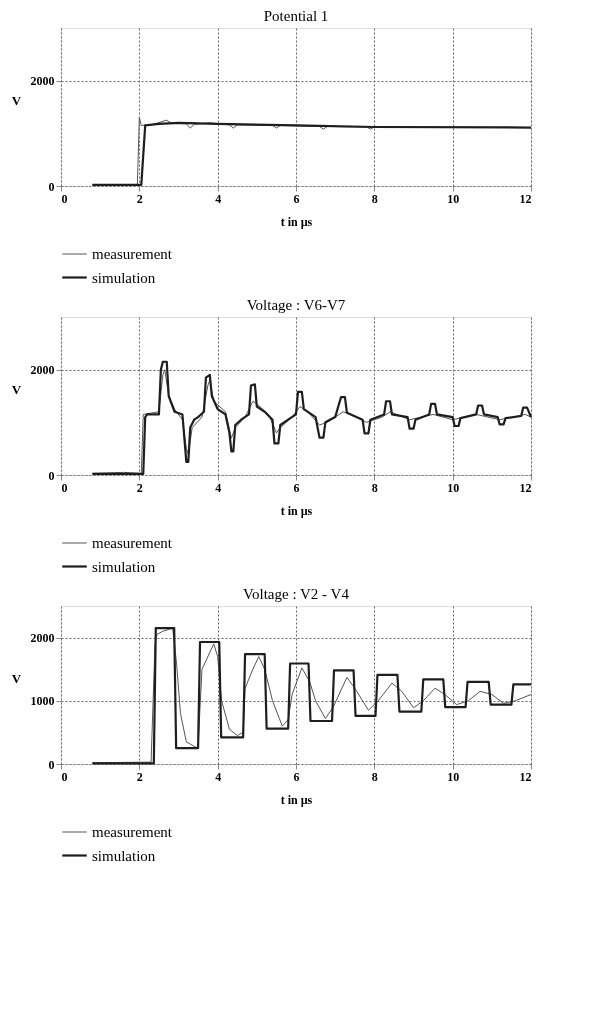 The height and width of the screenshot is (1033, 603). I want to click on chart-title: Potential 1, so click(296, 16).